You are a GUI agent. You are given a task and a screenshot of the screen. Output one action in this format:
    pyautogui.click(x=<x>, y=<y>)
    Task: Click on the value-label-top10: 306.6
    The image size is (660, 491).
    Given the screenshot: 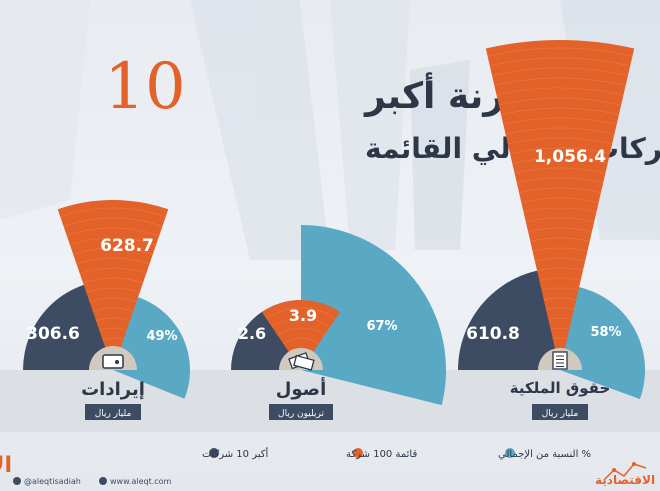 What is the action you would take?
    pyautogui.click(x=53, y=334)
    